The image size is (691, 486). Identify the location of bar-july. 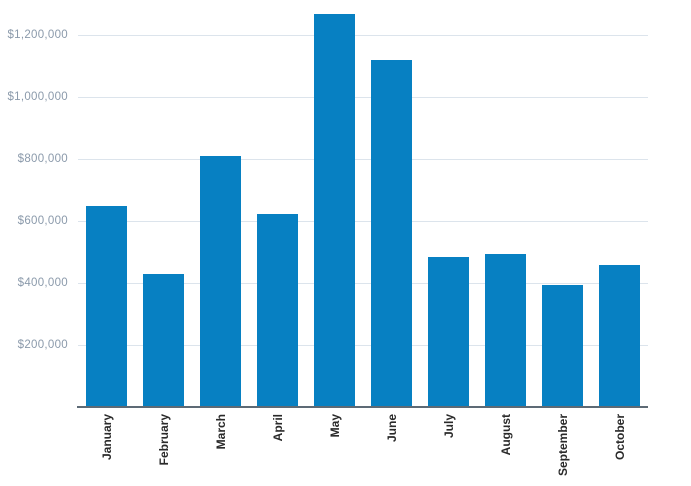
(448, 331).